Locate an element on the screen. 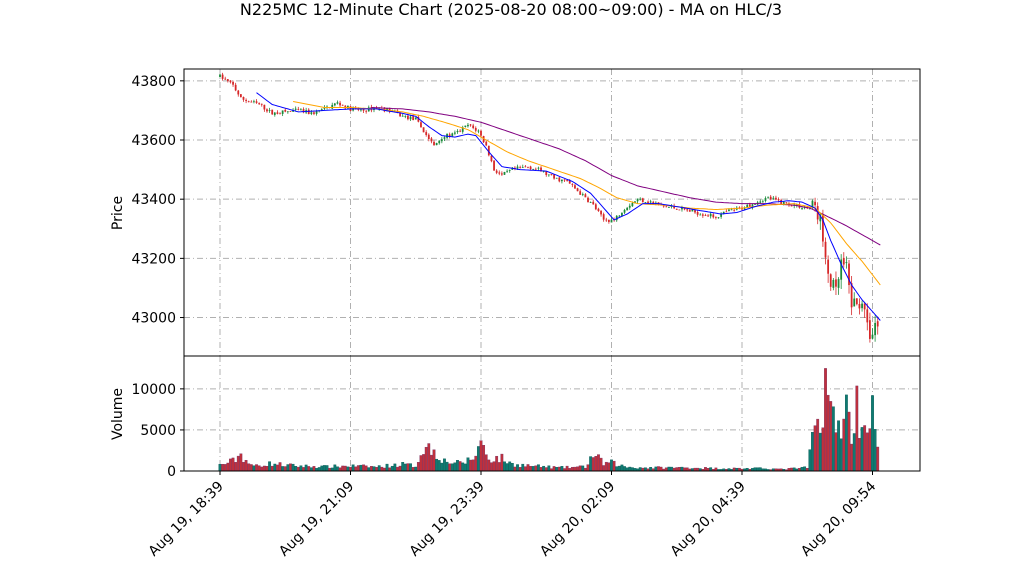 This screenshot has width=1022, height=575. price-y-axis: 43000 43200 43400 43600 43800 is located at coordinates (157, 200).